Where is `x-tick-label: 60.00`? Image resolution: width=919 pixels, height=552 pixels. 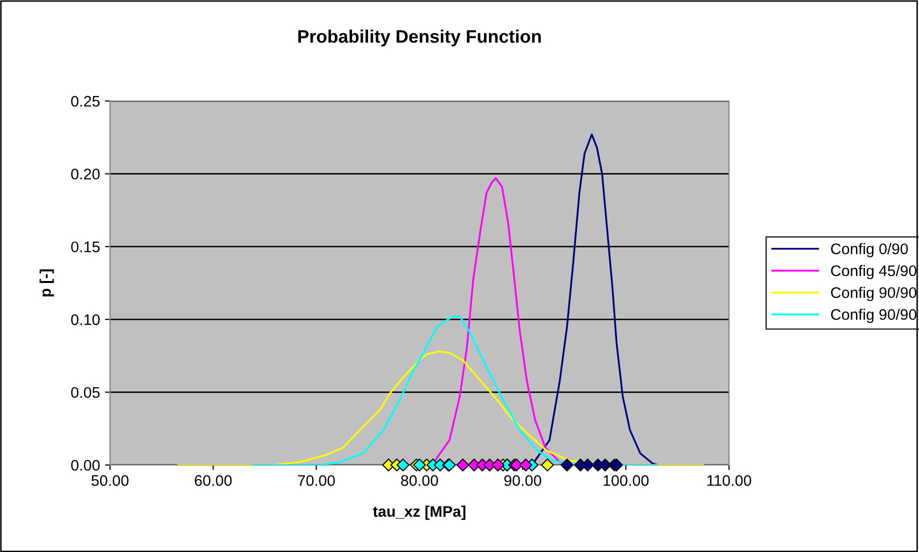 x-tick-label: 60.00 is located at coordinates (213, 480).